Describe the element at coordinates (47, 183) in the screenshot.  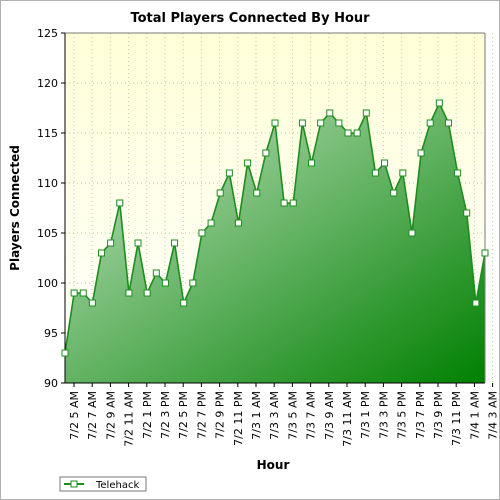
I see `y-tick-label: 110` at that location.